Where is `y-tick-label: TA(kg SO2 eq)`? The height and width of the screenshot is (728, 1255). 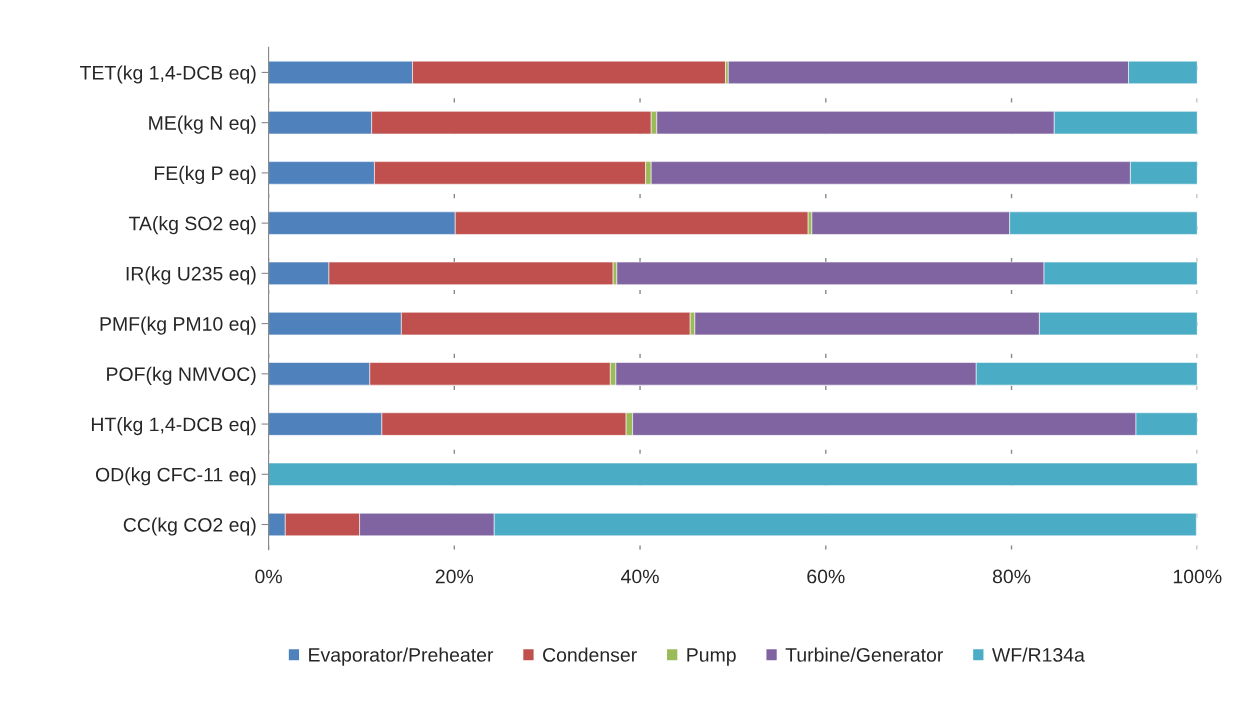
y-tick-label: TA(kg SO2 eq) is located at coordinates (192, 225).